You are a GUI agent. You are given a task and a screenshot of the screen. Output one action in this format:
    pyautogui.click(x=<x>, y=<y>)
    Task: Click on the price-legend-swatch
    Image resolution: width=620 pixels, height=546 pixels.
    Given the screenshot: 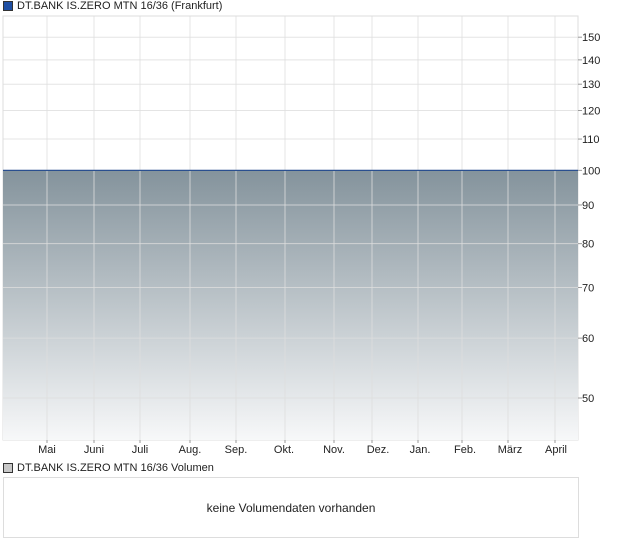 What is the action you would take?
    pyautogui.click(x=8, y=6)
    